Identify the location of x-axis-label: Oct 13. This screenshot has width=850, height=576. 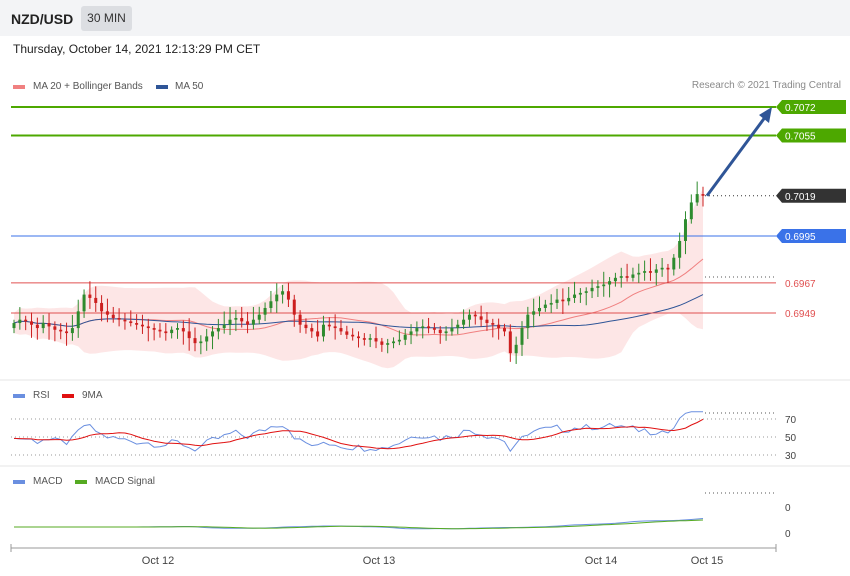
(379, 561).